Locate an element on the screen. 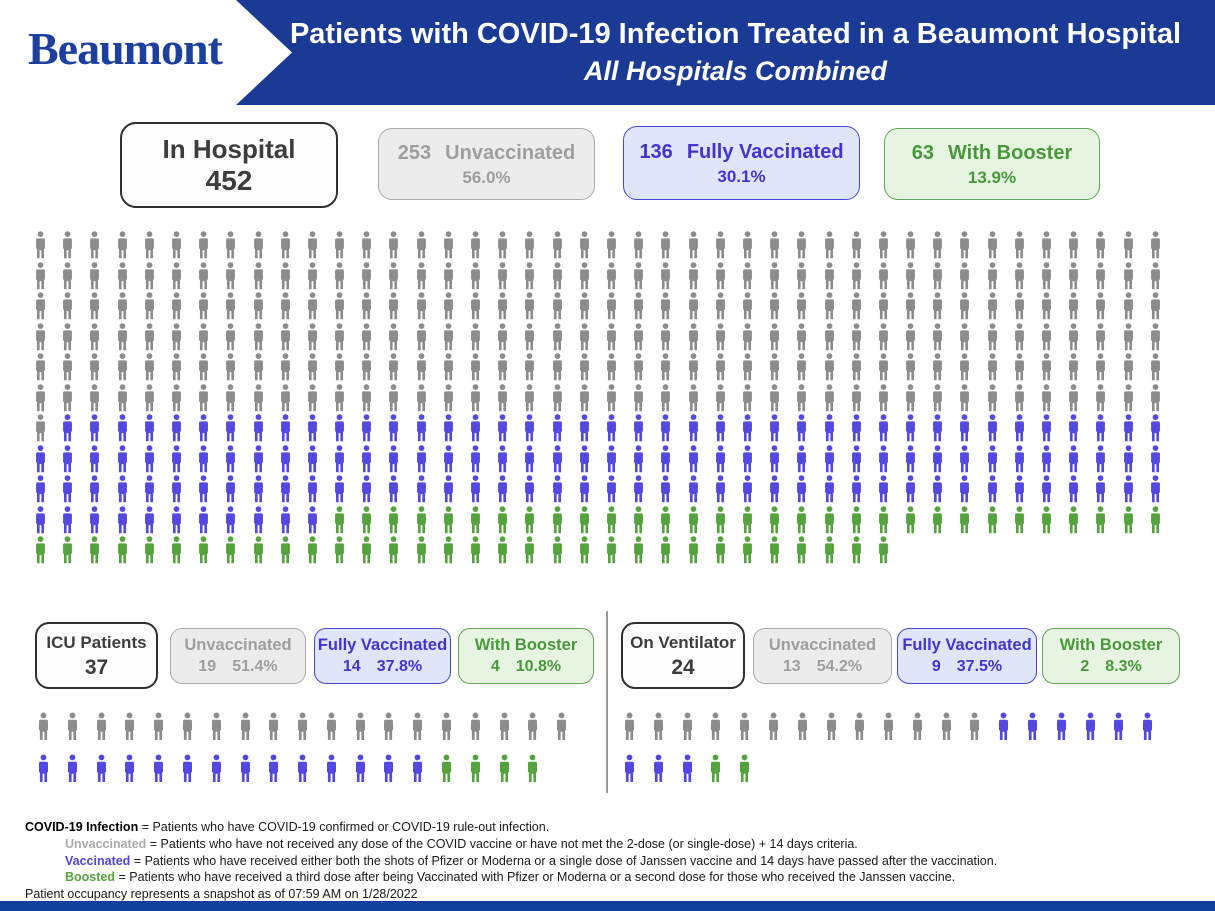 The width and height of the screenshot is (1215, 911). icu-unvaccinated-count: 19 is located at coordinates (207, 666).